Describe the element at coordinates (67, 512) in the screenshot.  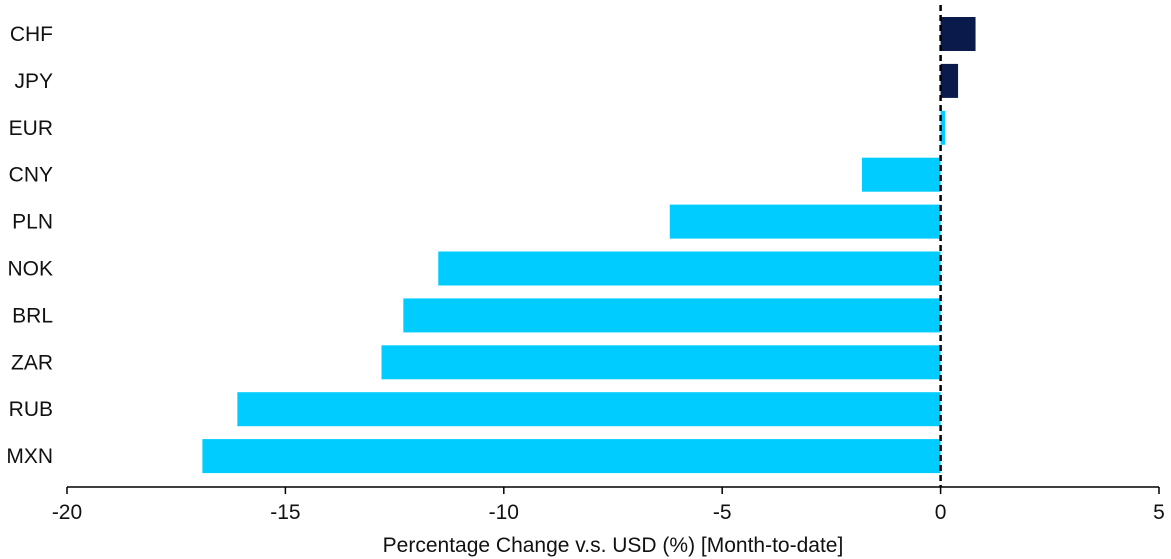
I see `x-tick-label: -20` at that location.